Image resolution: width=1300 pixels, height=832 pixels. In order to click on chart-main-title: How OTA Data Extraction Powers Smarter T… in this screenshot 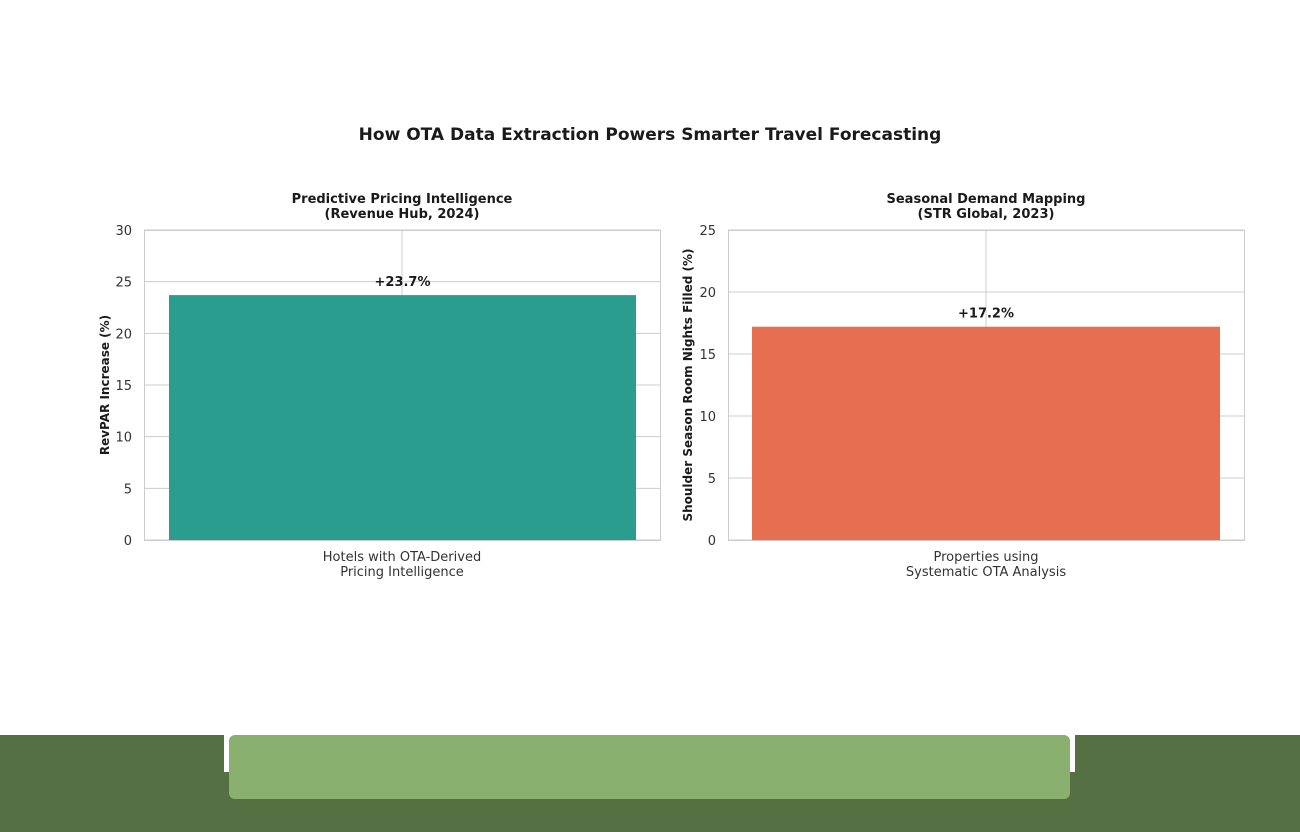, I will do `click(650, 135)`.